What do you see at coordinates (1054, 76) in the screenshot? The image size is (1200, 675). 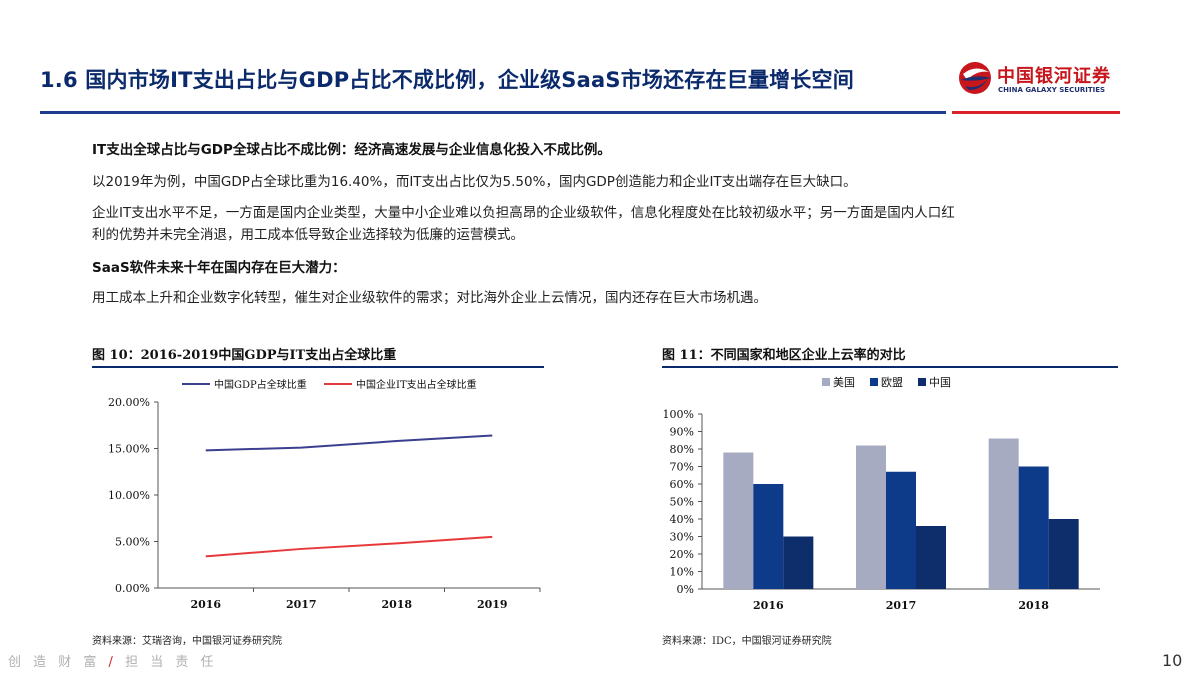 I see `logo-chinese-name: 中国银河证券` at bounding box center [1054, 76].